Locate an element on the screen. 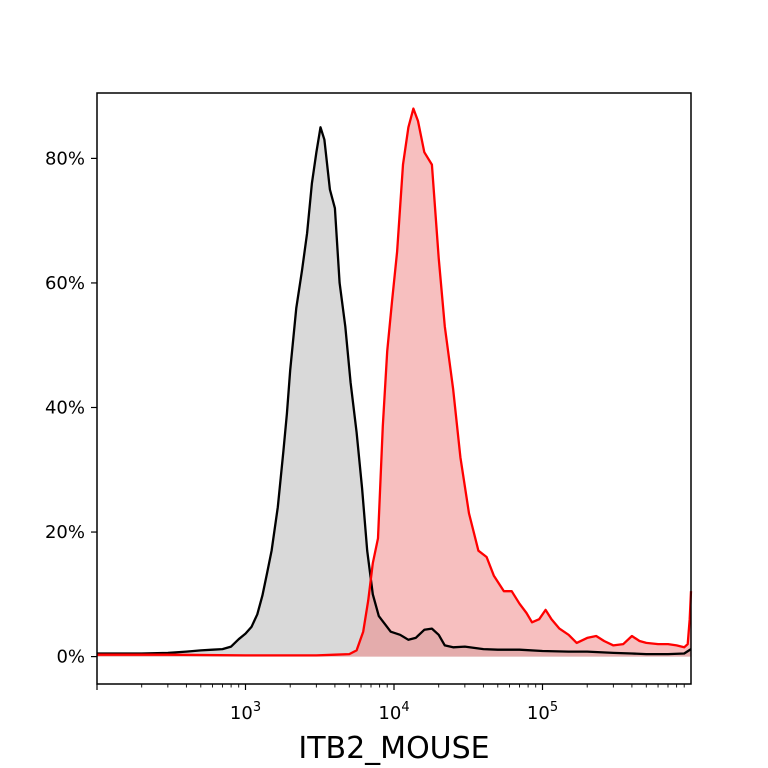  x-axis-ticks: 10³ 10⁴ 10⁵ is located at coordinates (390, 704).